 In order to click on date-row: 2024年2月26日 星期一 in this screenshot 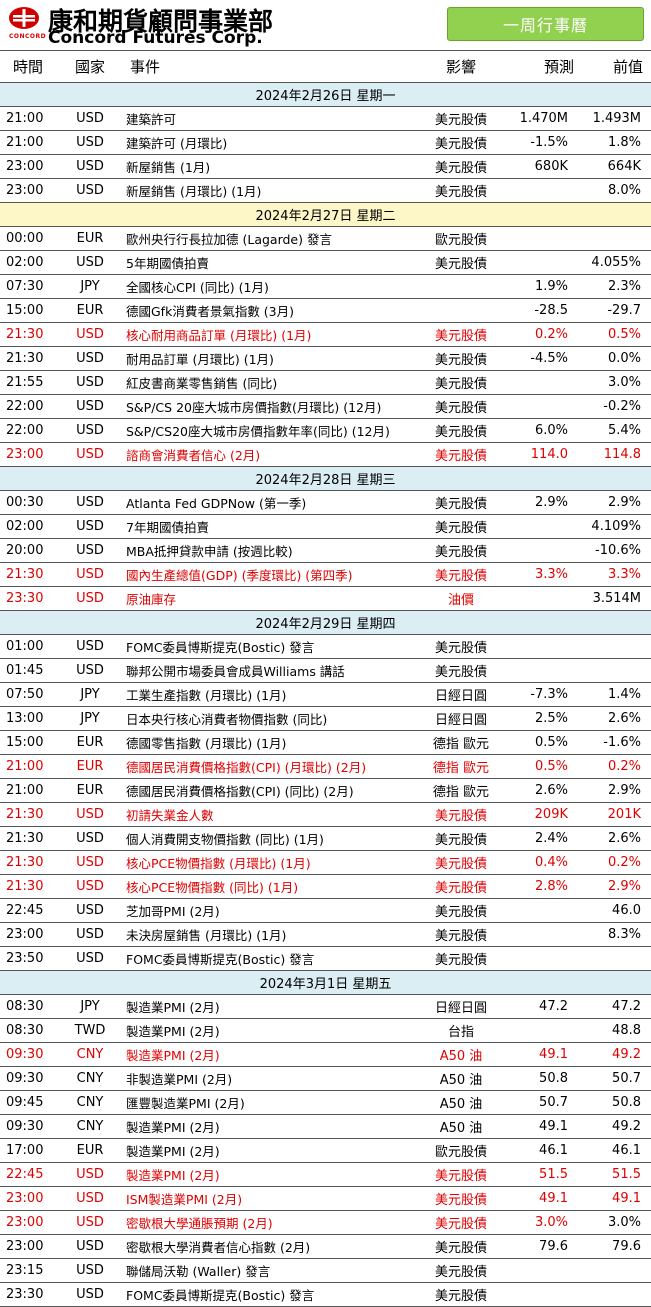, I will do `click(325, 94)`.